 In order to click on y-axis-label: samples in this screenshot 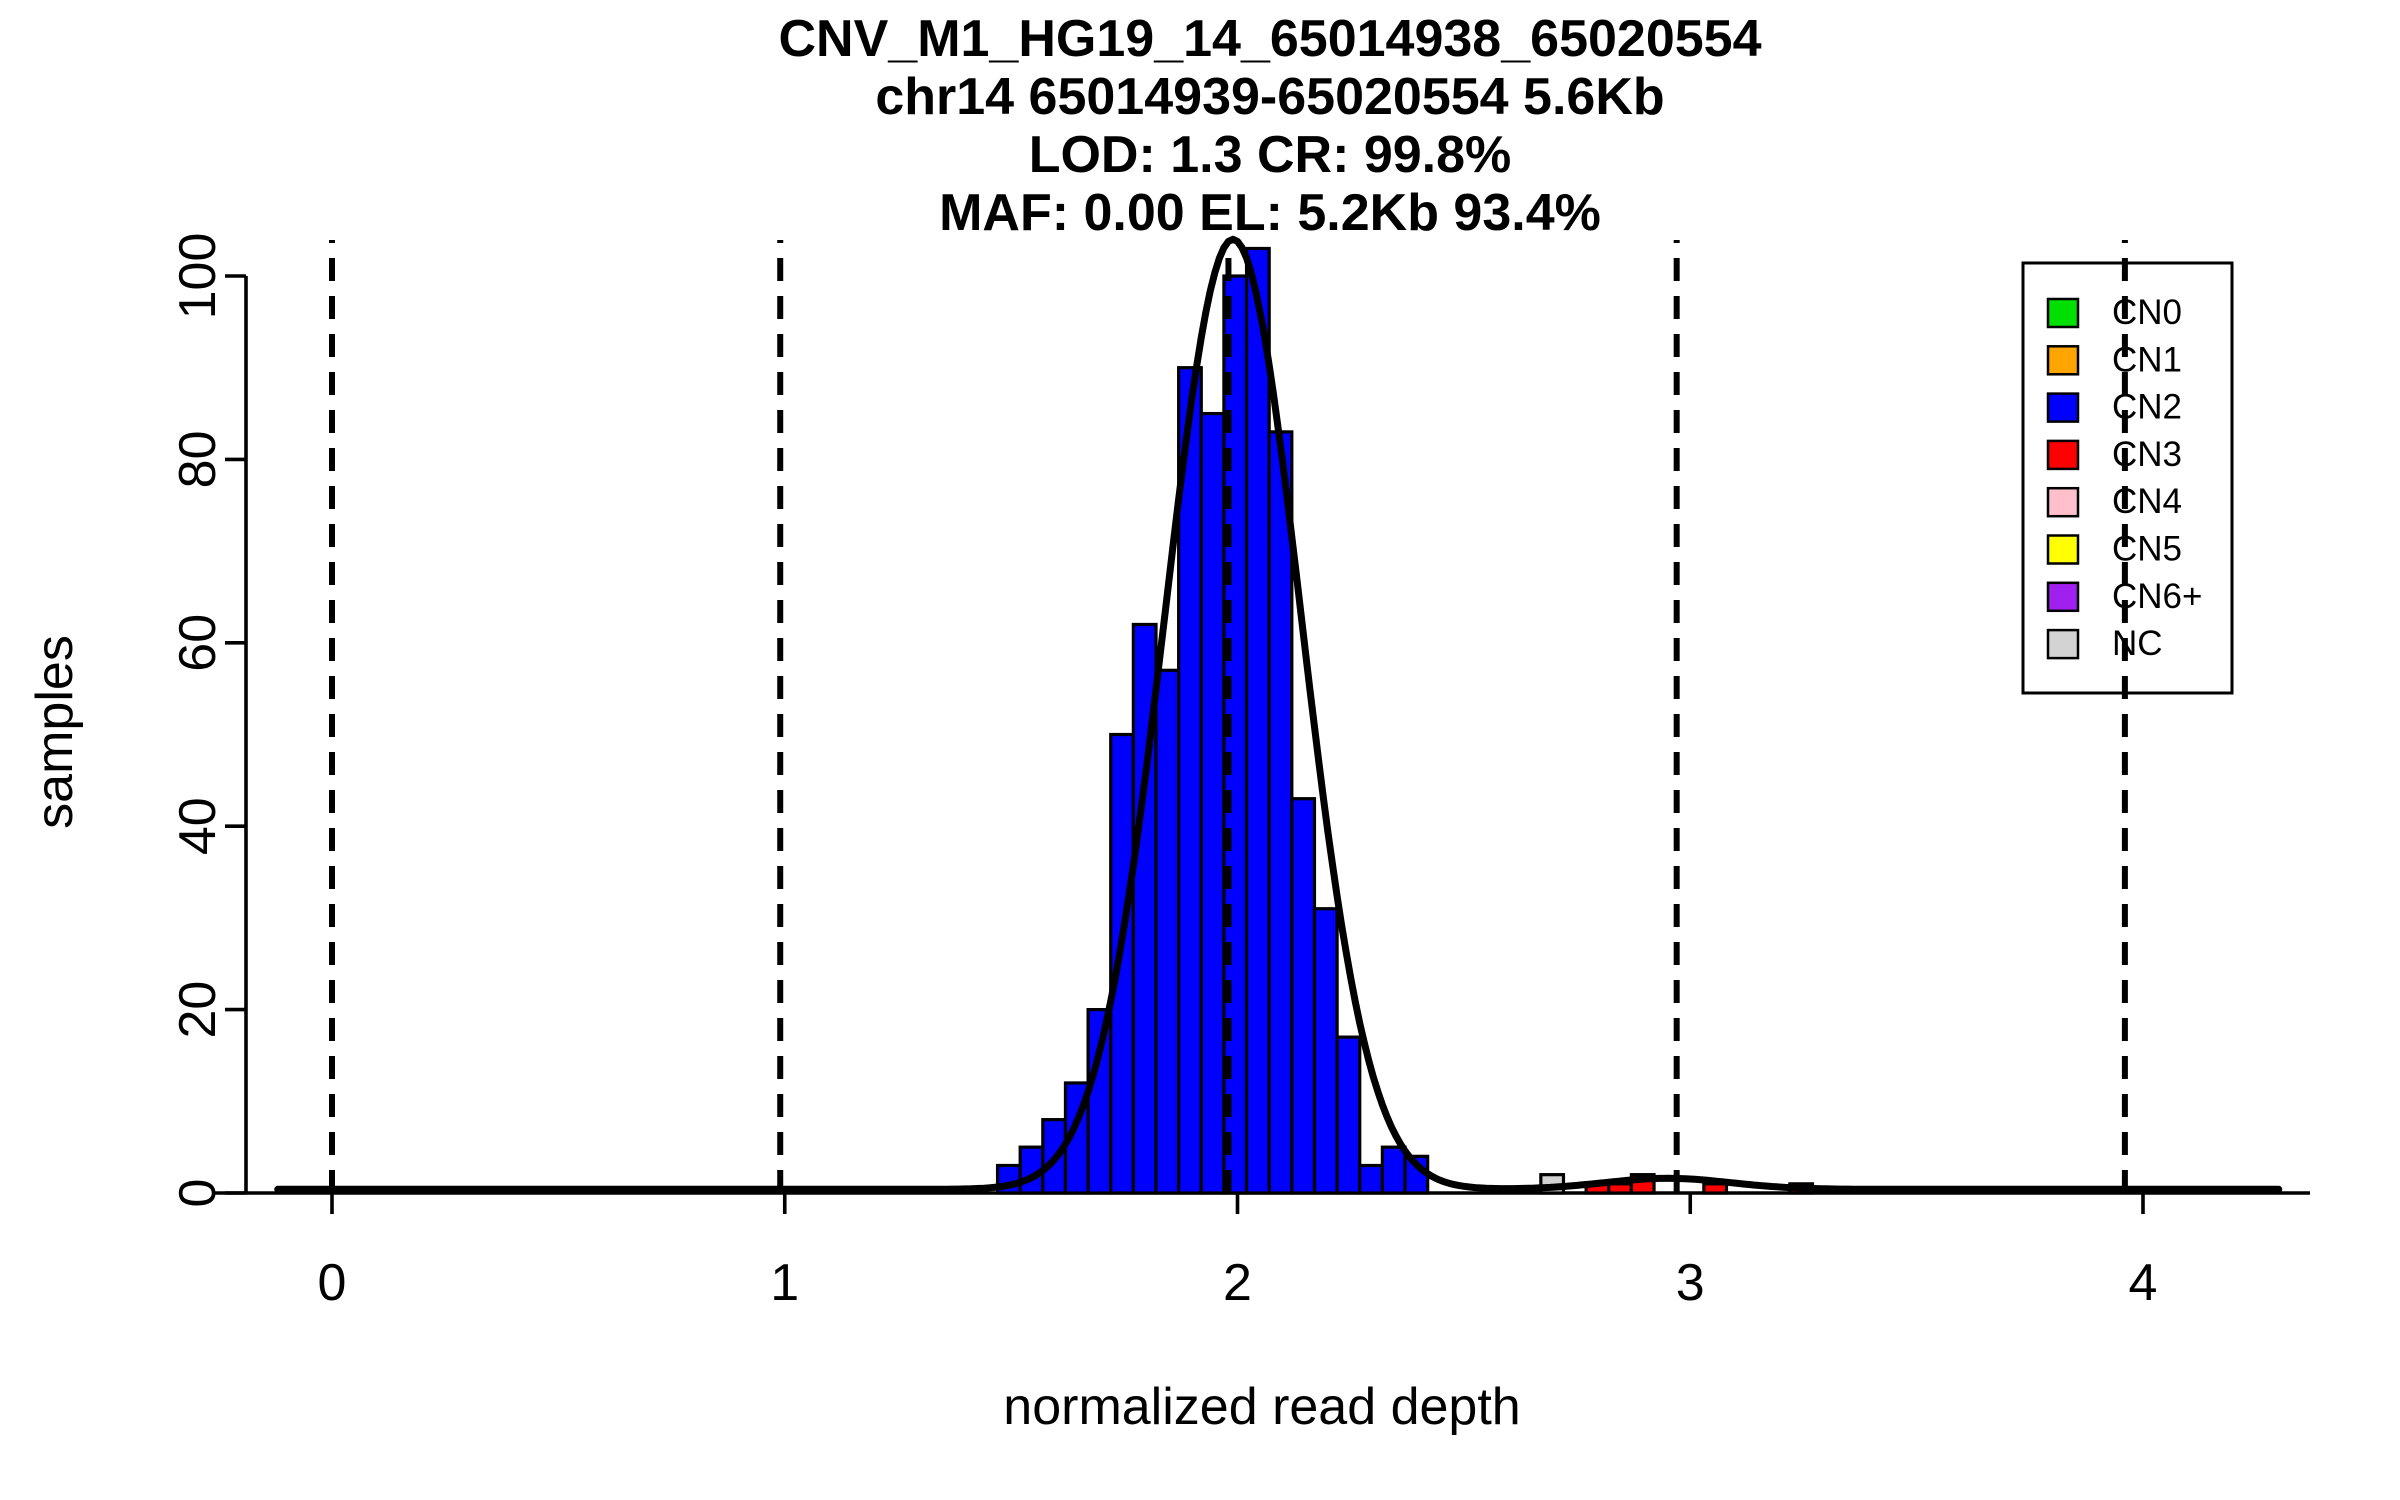, I will do `click(55, 732)`.